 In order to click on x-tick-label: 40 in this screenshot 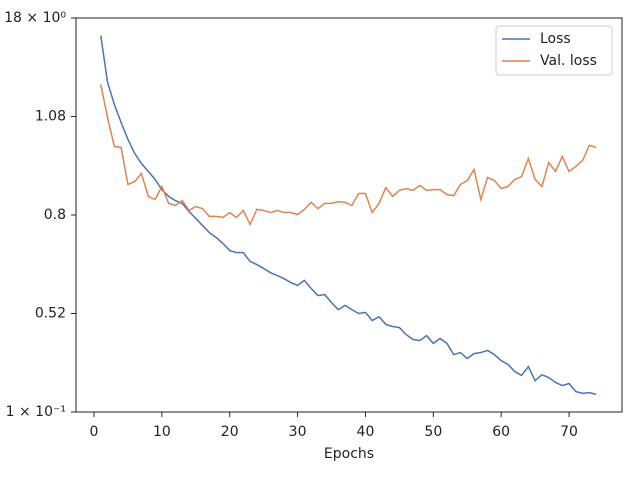, I will do `click(366, 432)`.